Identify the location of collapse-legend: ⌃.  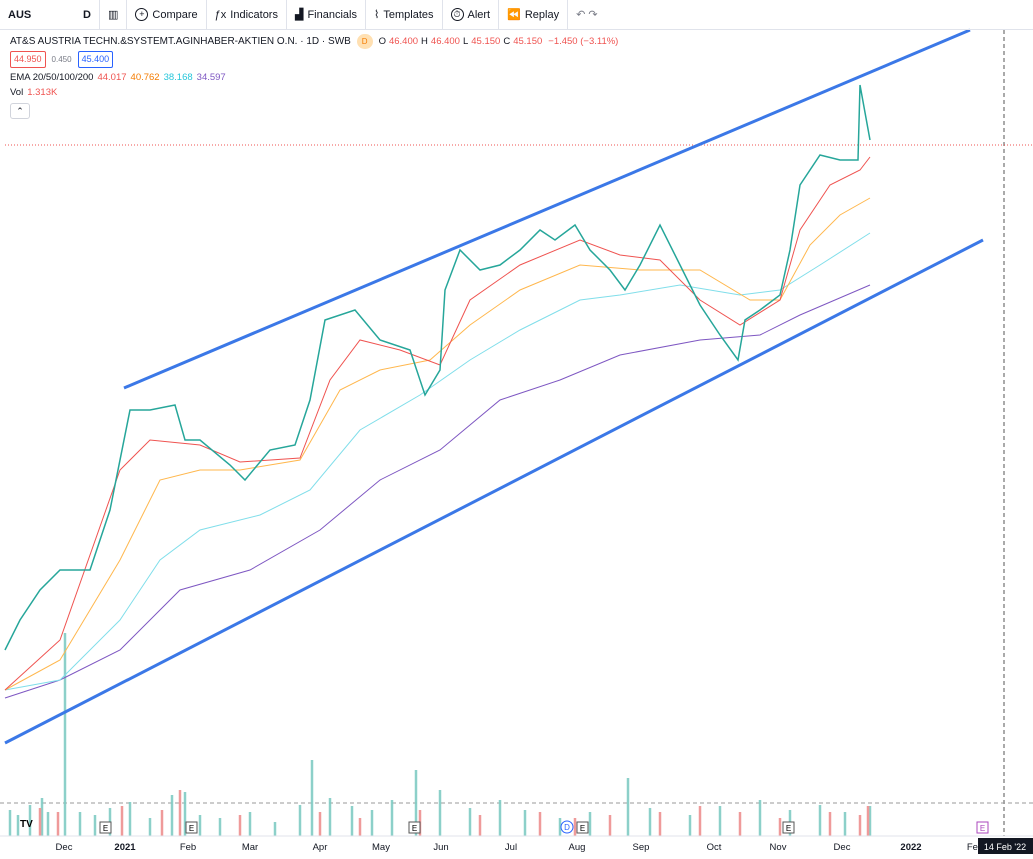
(20, 111).